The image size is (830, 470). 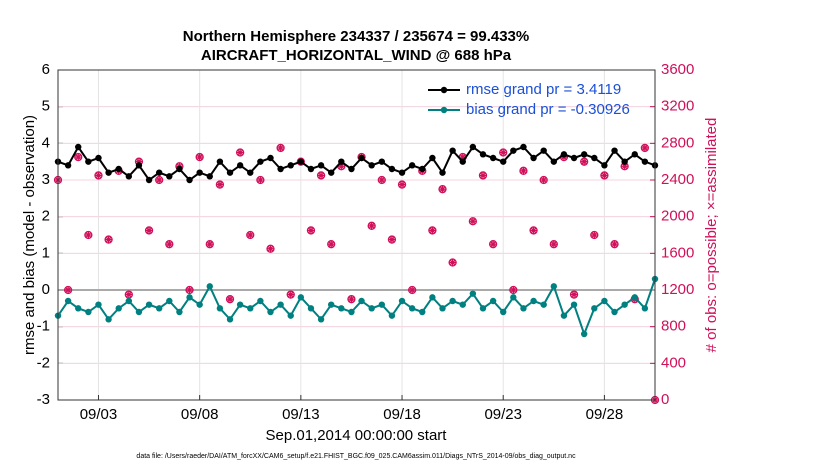 What do you see at coordinates (677, 142) in the screenshot?
I see `y2-tick-label: 2800` at bounding box center [677, 142].